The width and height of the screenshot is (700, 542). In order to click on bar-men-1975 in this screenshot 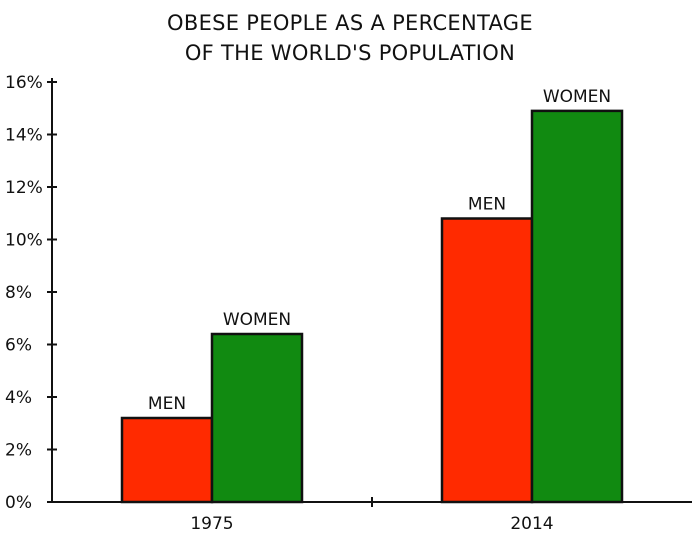, I will do `click(167, 460)`.